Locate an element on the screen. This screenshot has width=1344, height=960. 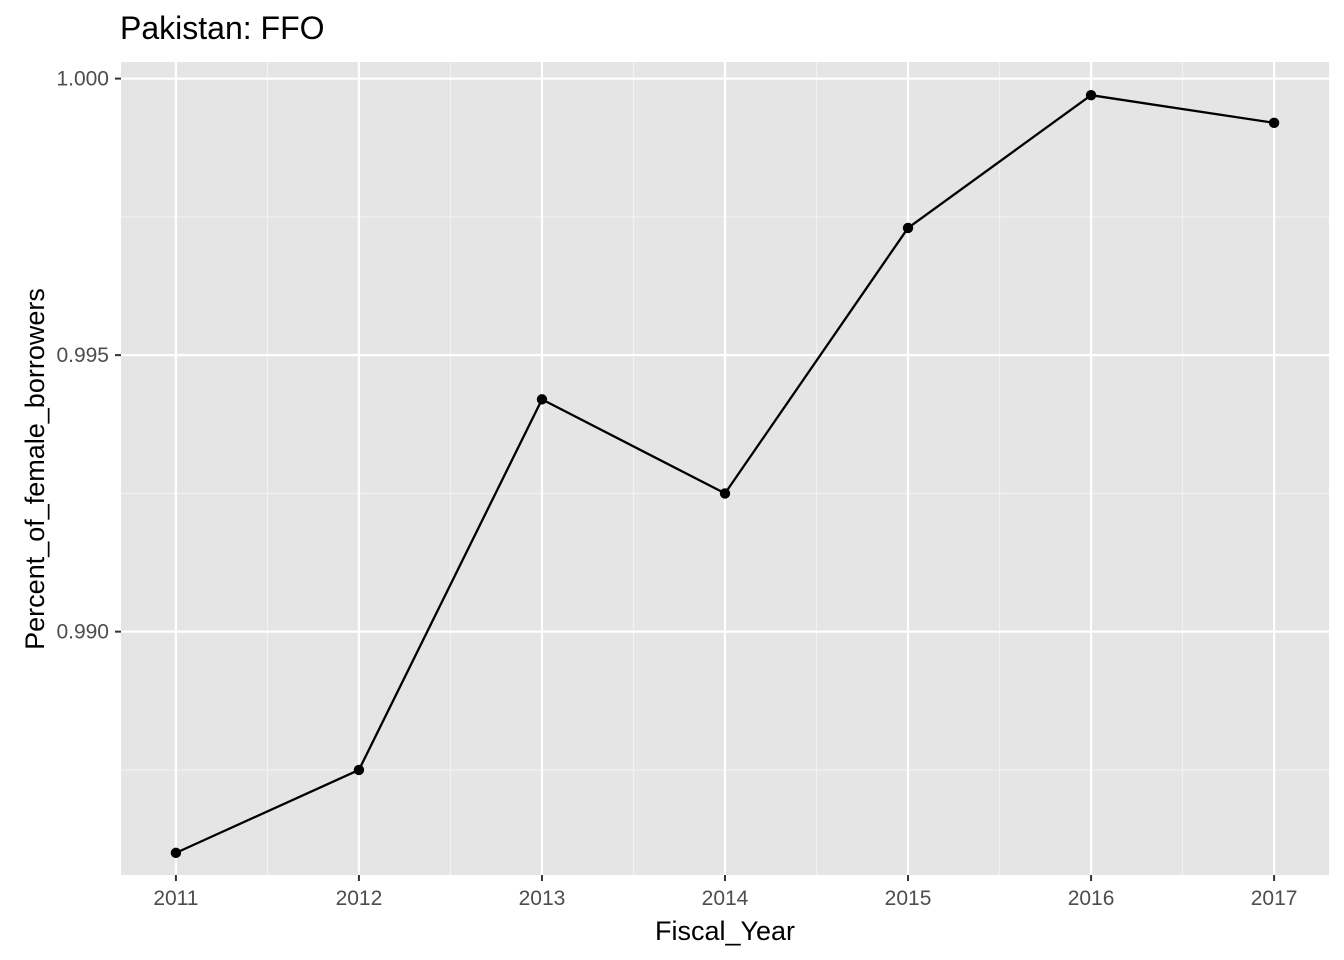
x-tick-label: 2014 is located at coordinates (725, 898).